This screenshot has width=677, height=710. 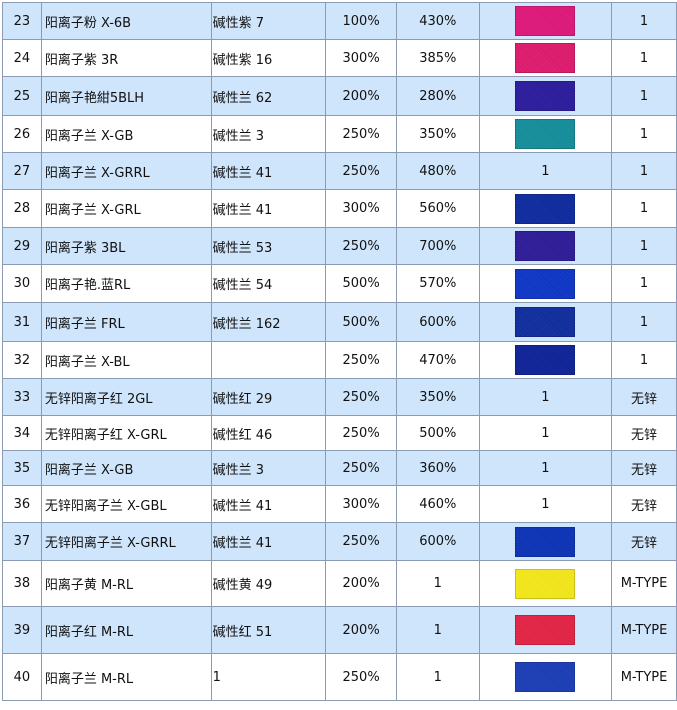 I want to click on table-row: 28 阳离子兰 X-GRL 碱性兰 41 300% 560% 1, so click(x=339, y=208).